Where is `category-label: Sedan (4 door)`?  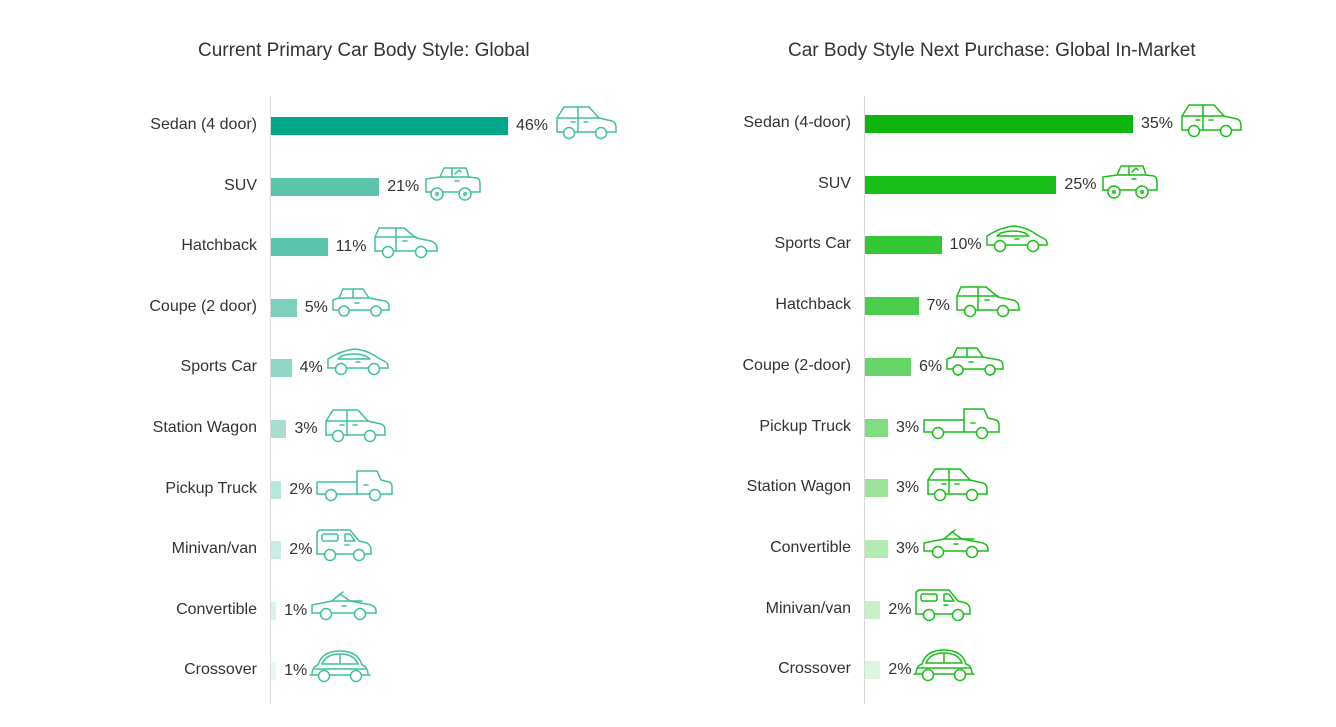
category-label: Sedan (4 door) is located at coordinates (203, 124).